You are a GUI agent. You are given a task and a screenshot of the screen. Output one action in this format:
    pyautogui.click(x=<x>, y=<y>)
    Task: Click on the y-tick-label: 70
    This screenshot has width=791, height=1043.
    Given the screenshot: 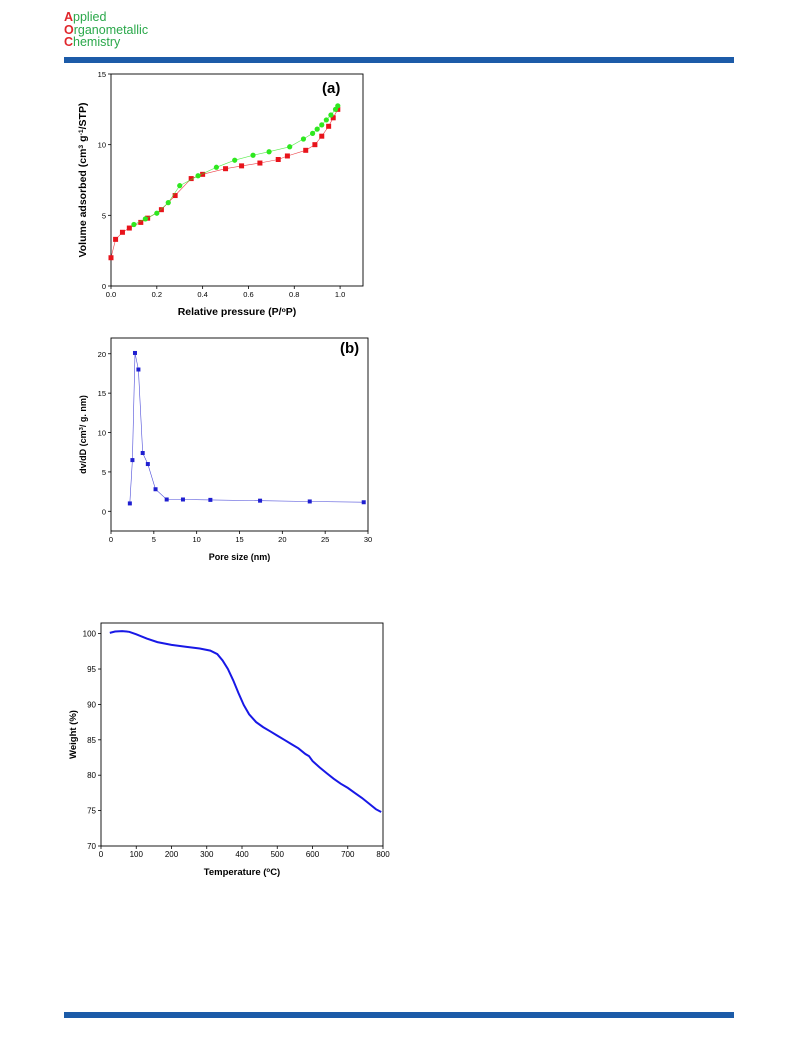 What is the action you would take?
    pyautogui.click(x=91, y=846)
    